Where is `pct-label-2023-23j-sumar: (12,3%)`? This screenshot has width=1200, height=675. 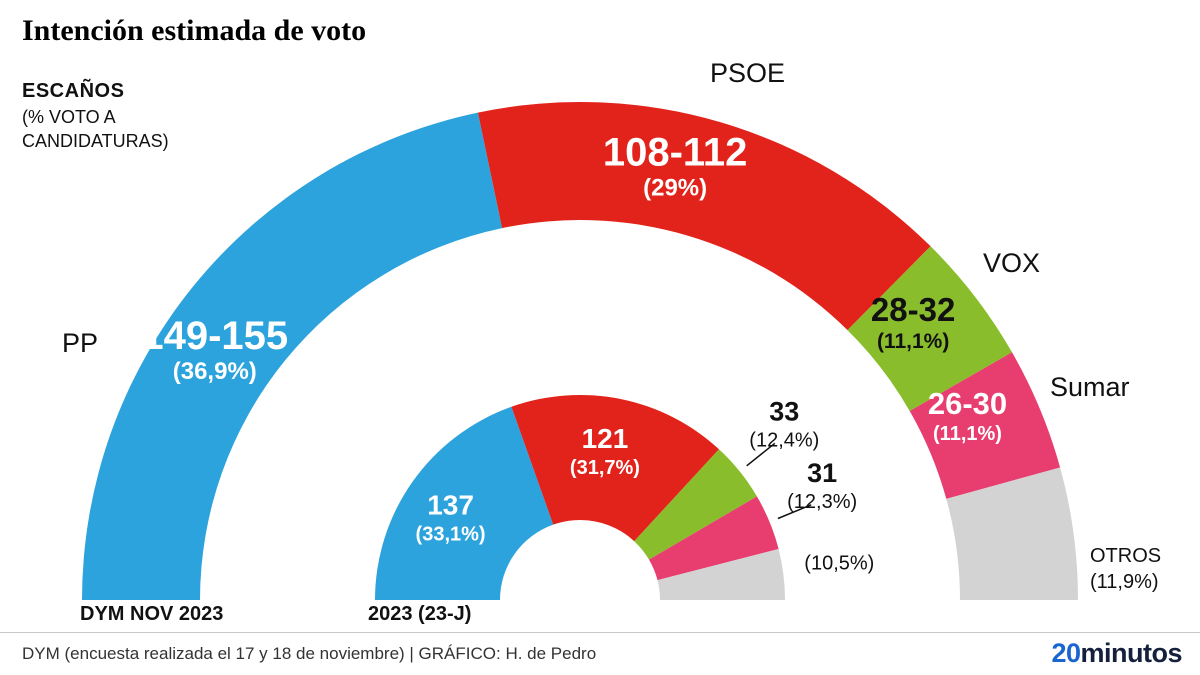 pct-label-2023-23j-sumar: (12,3%) is located at coordinates (822, 502).